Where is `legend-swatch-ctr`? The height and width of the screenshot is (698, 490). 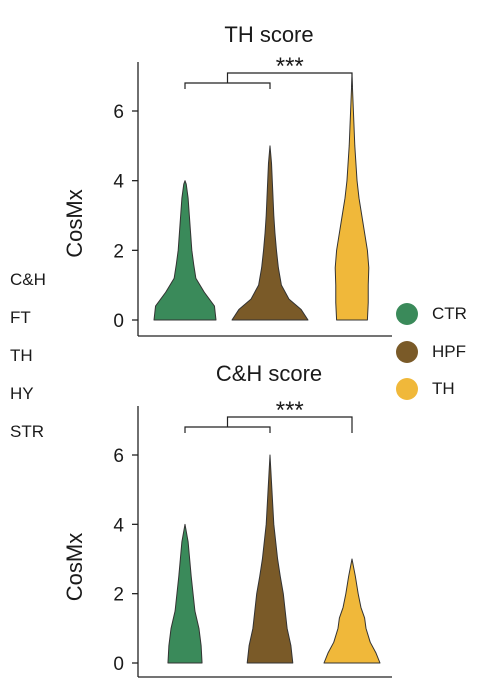
legend-swatch-ctr is located at coordinates (407, 314).